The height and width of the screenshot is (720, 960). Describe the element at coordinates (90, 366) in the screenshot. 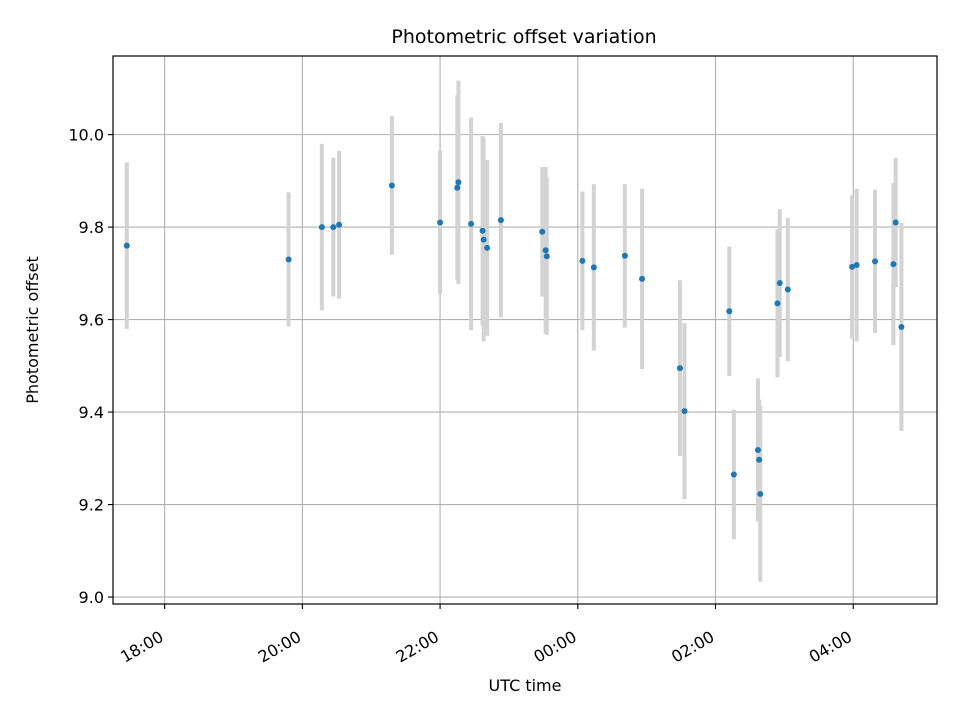

I see `y-axis: 9.0 9.2 9.4 9.6 9.8 10.0` at that location.